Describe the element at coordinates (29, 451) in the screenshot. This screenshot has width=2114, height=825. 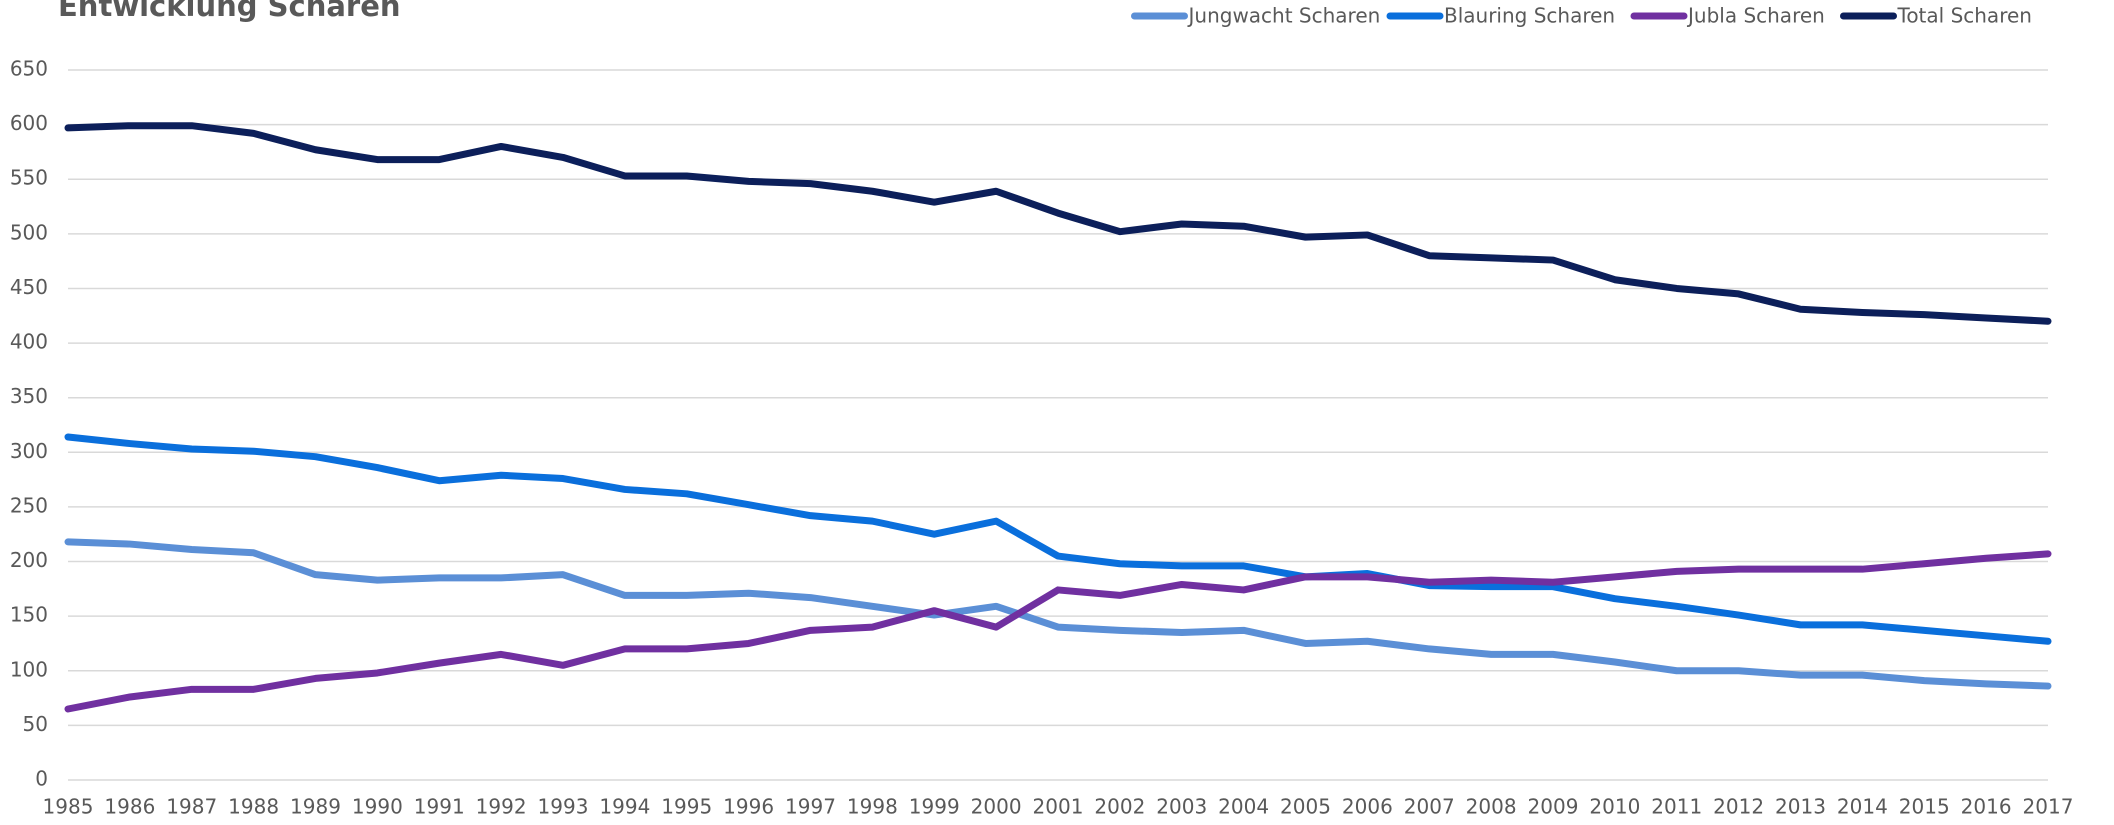
I see `y-tick-label: 300` at that location.